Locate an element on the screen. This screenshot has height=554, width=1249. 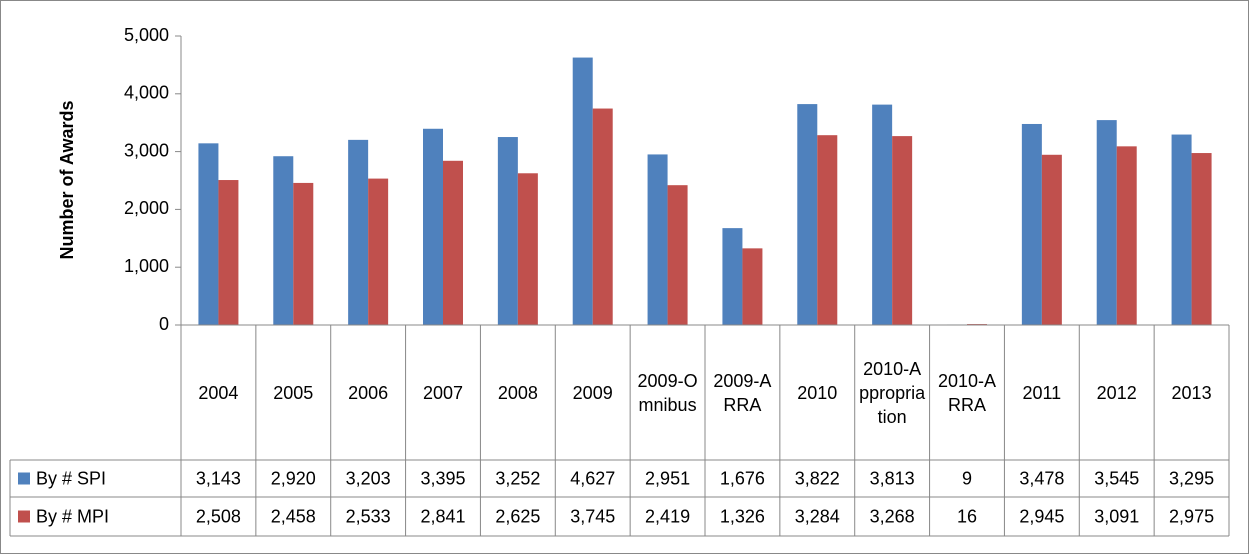
x-tick-label: 2011 is located at coordinates (1042, 392).